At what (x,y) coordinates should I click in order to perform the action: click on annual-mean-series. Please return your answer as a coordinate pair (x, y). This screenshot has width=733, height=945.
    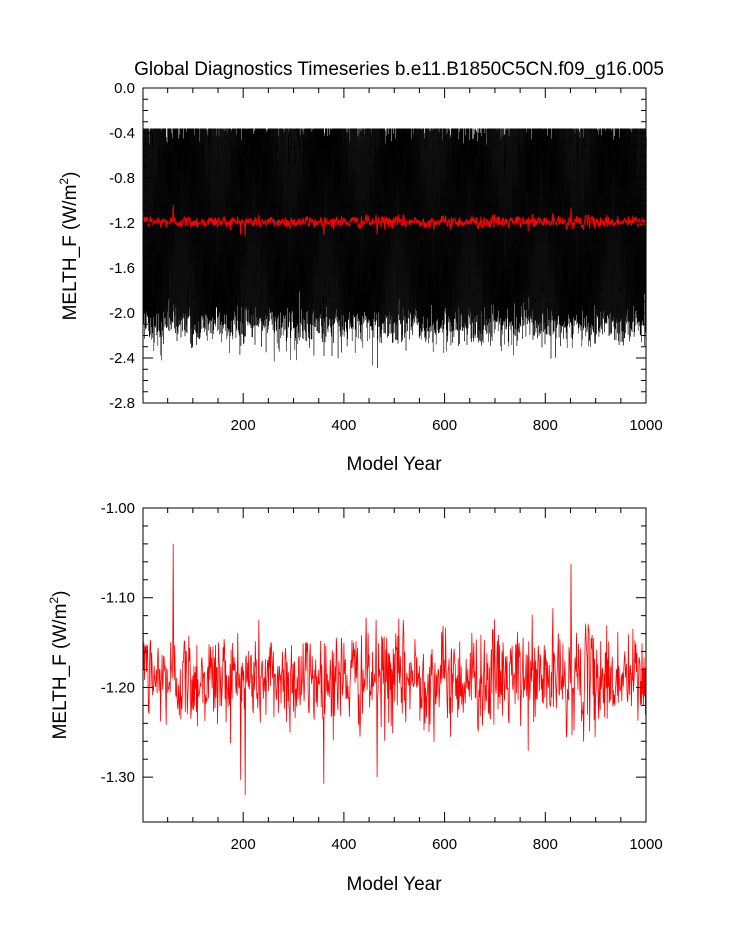
    Looking at the image, I should click on (394, 220).